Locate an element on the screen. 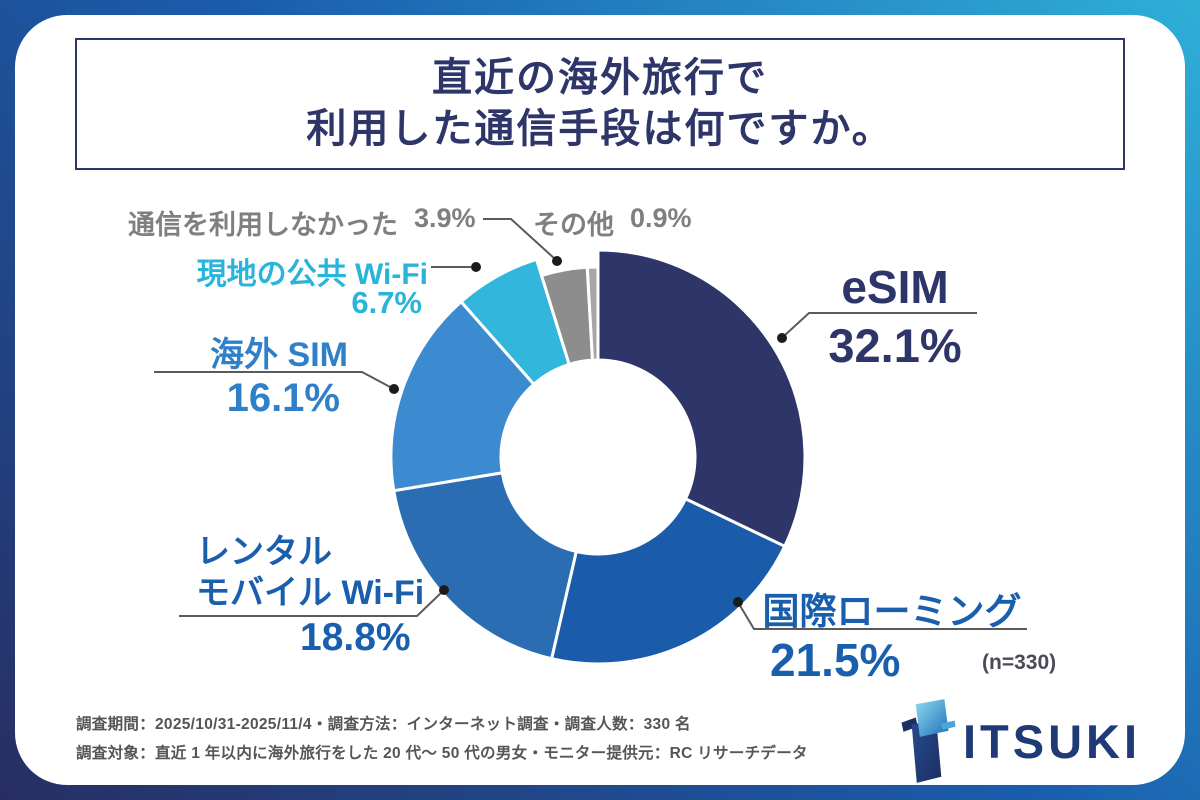 This screenshot has height=800, width=1200. rental-wifi-pct: 18.8% is located at coordinates (355, 637).